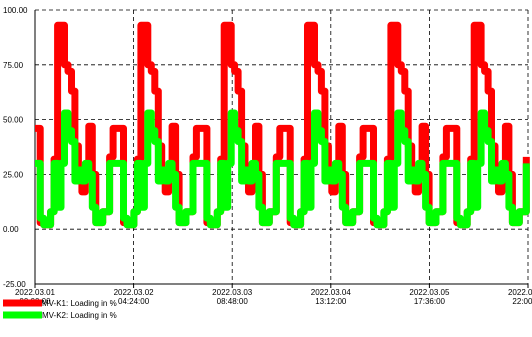  Describe the element at coordinates (13, 120) in the screenshot. I see `y-tick-label: 50.00` at that location.